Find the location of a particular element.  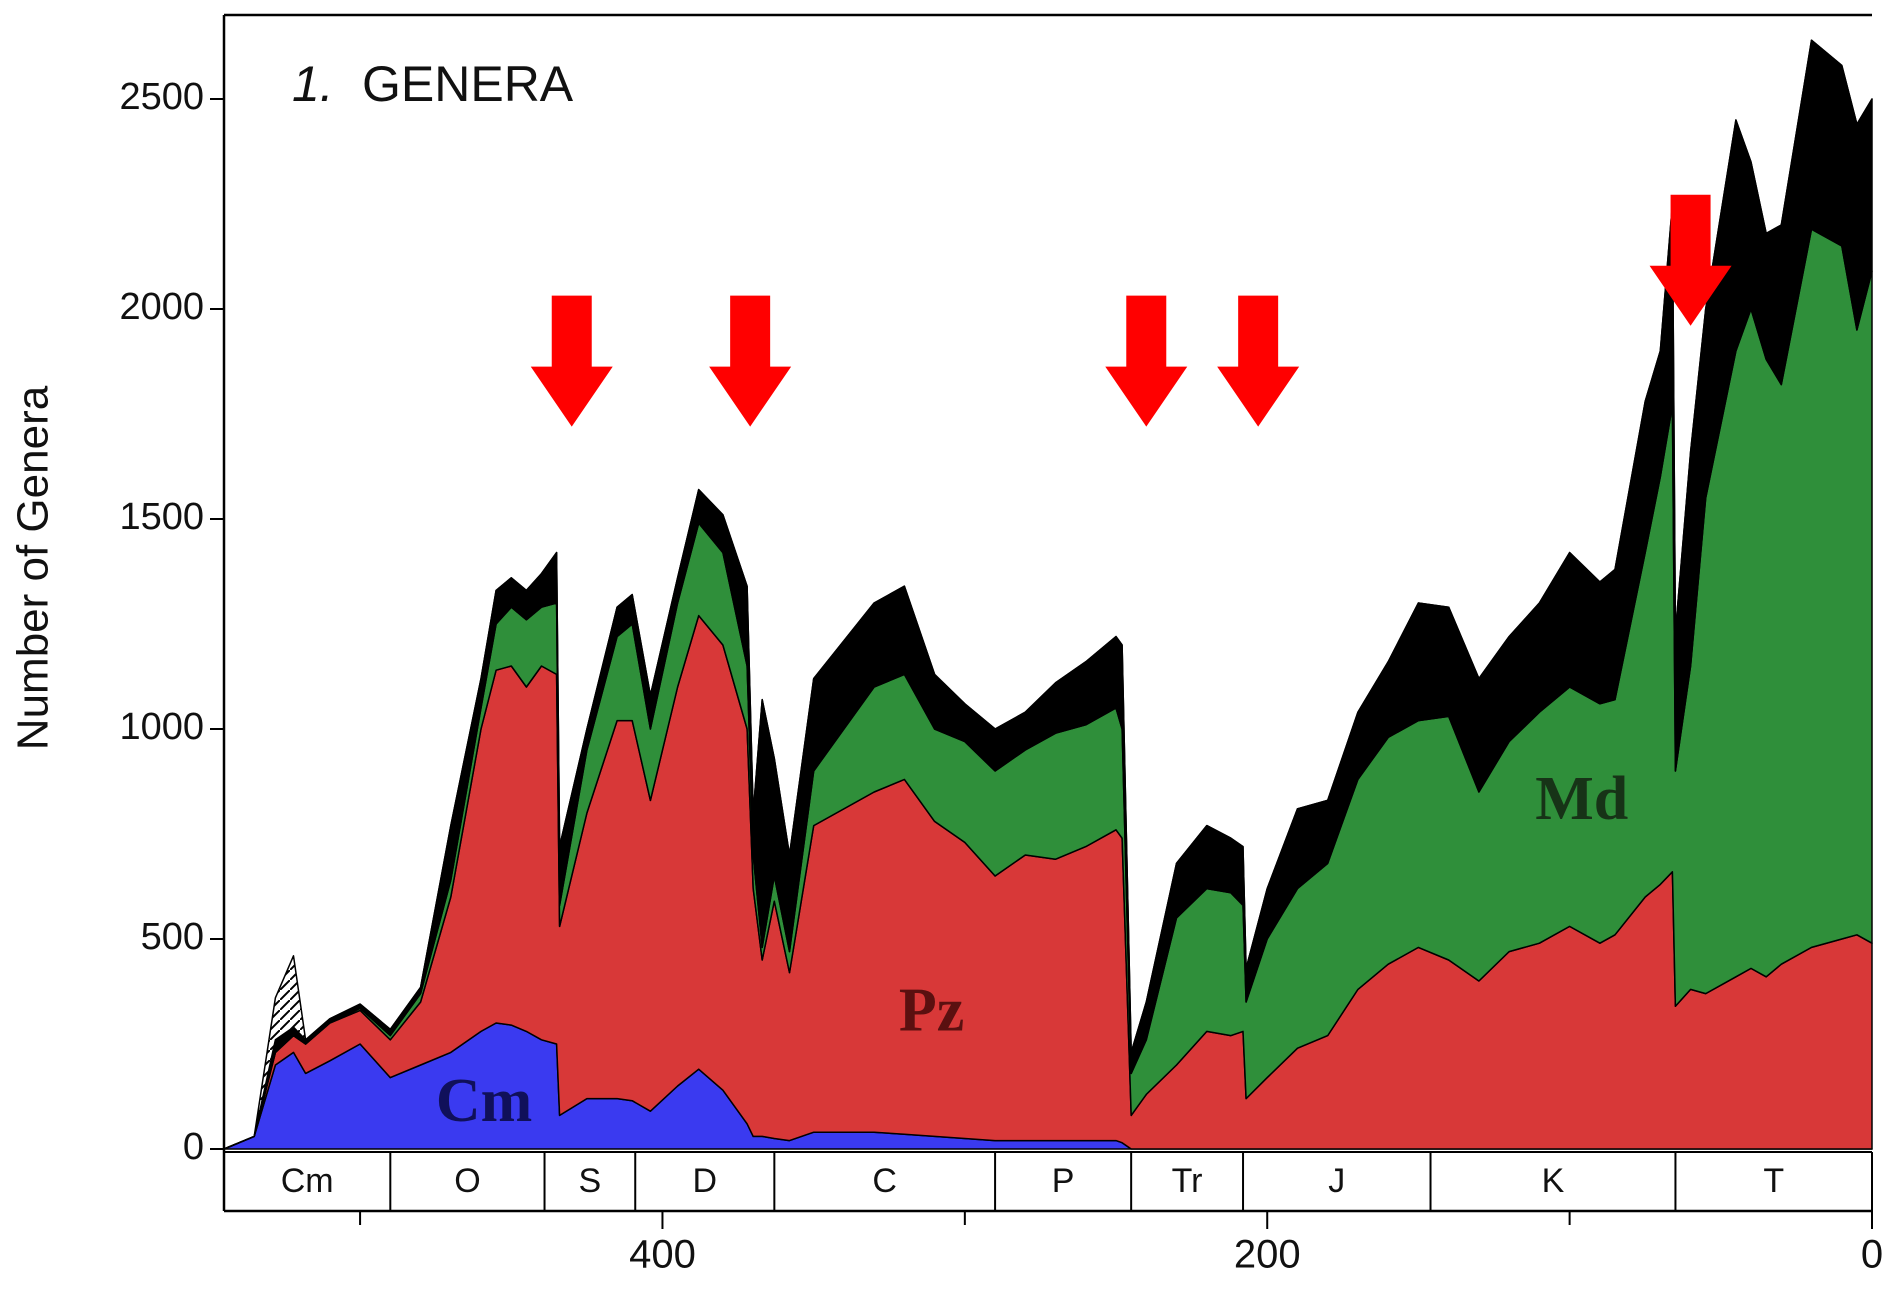

period-label: Cm is located at coordinates (307, 1181).